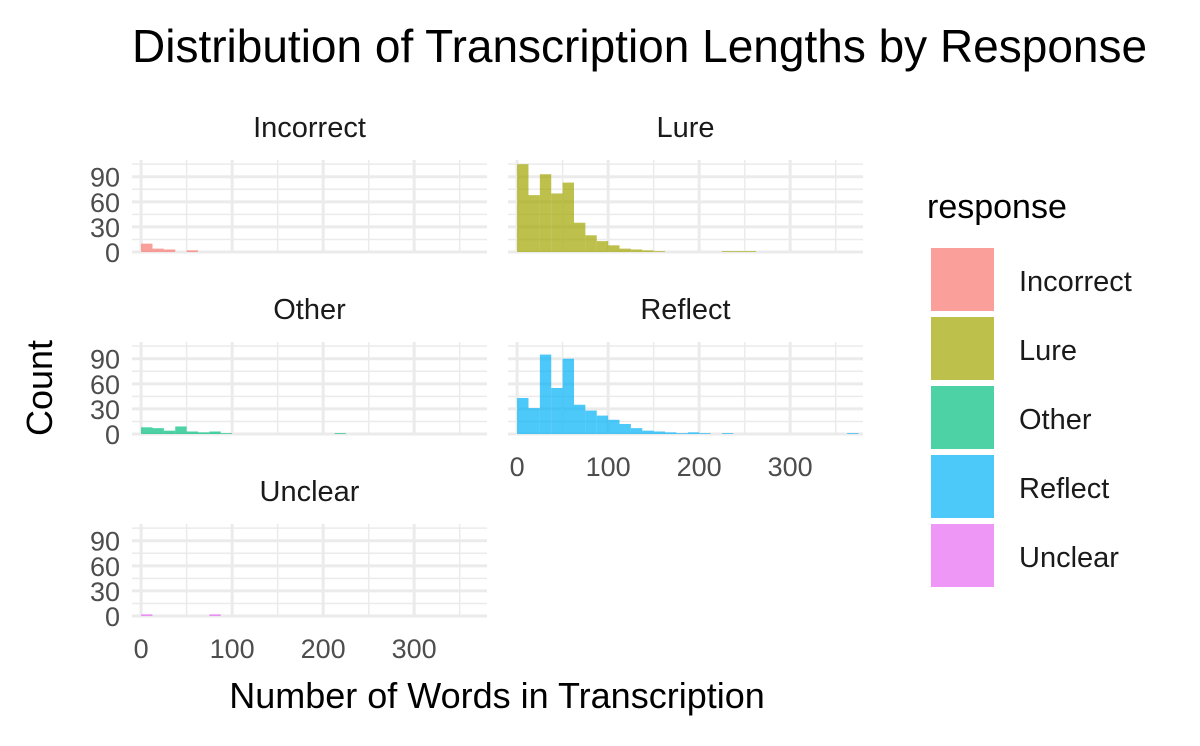 The height and width of the screenshot is (746, 1200). I want to click on facet-label-incorrect: Incorrect, so click(309, 128).